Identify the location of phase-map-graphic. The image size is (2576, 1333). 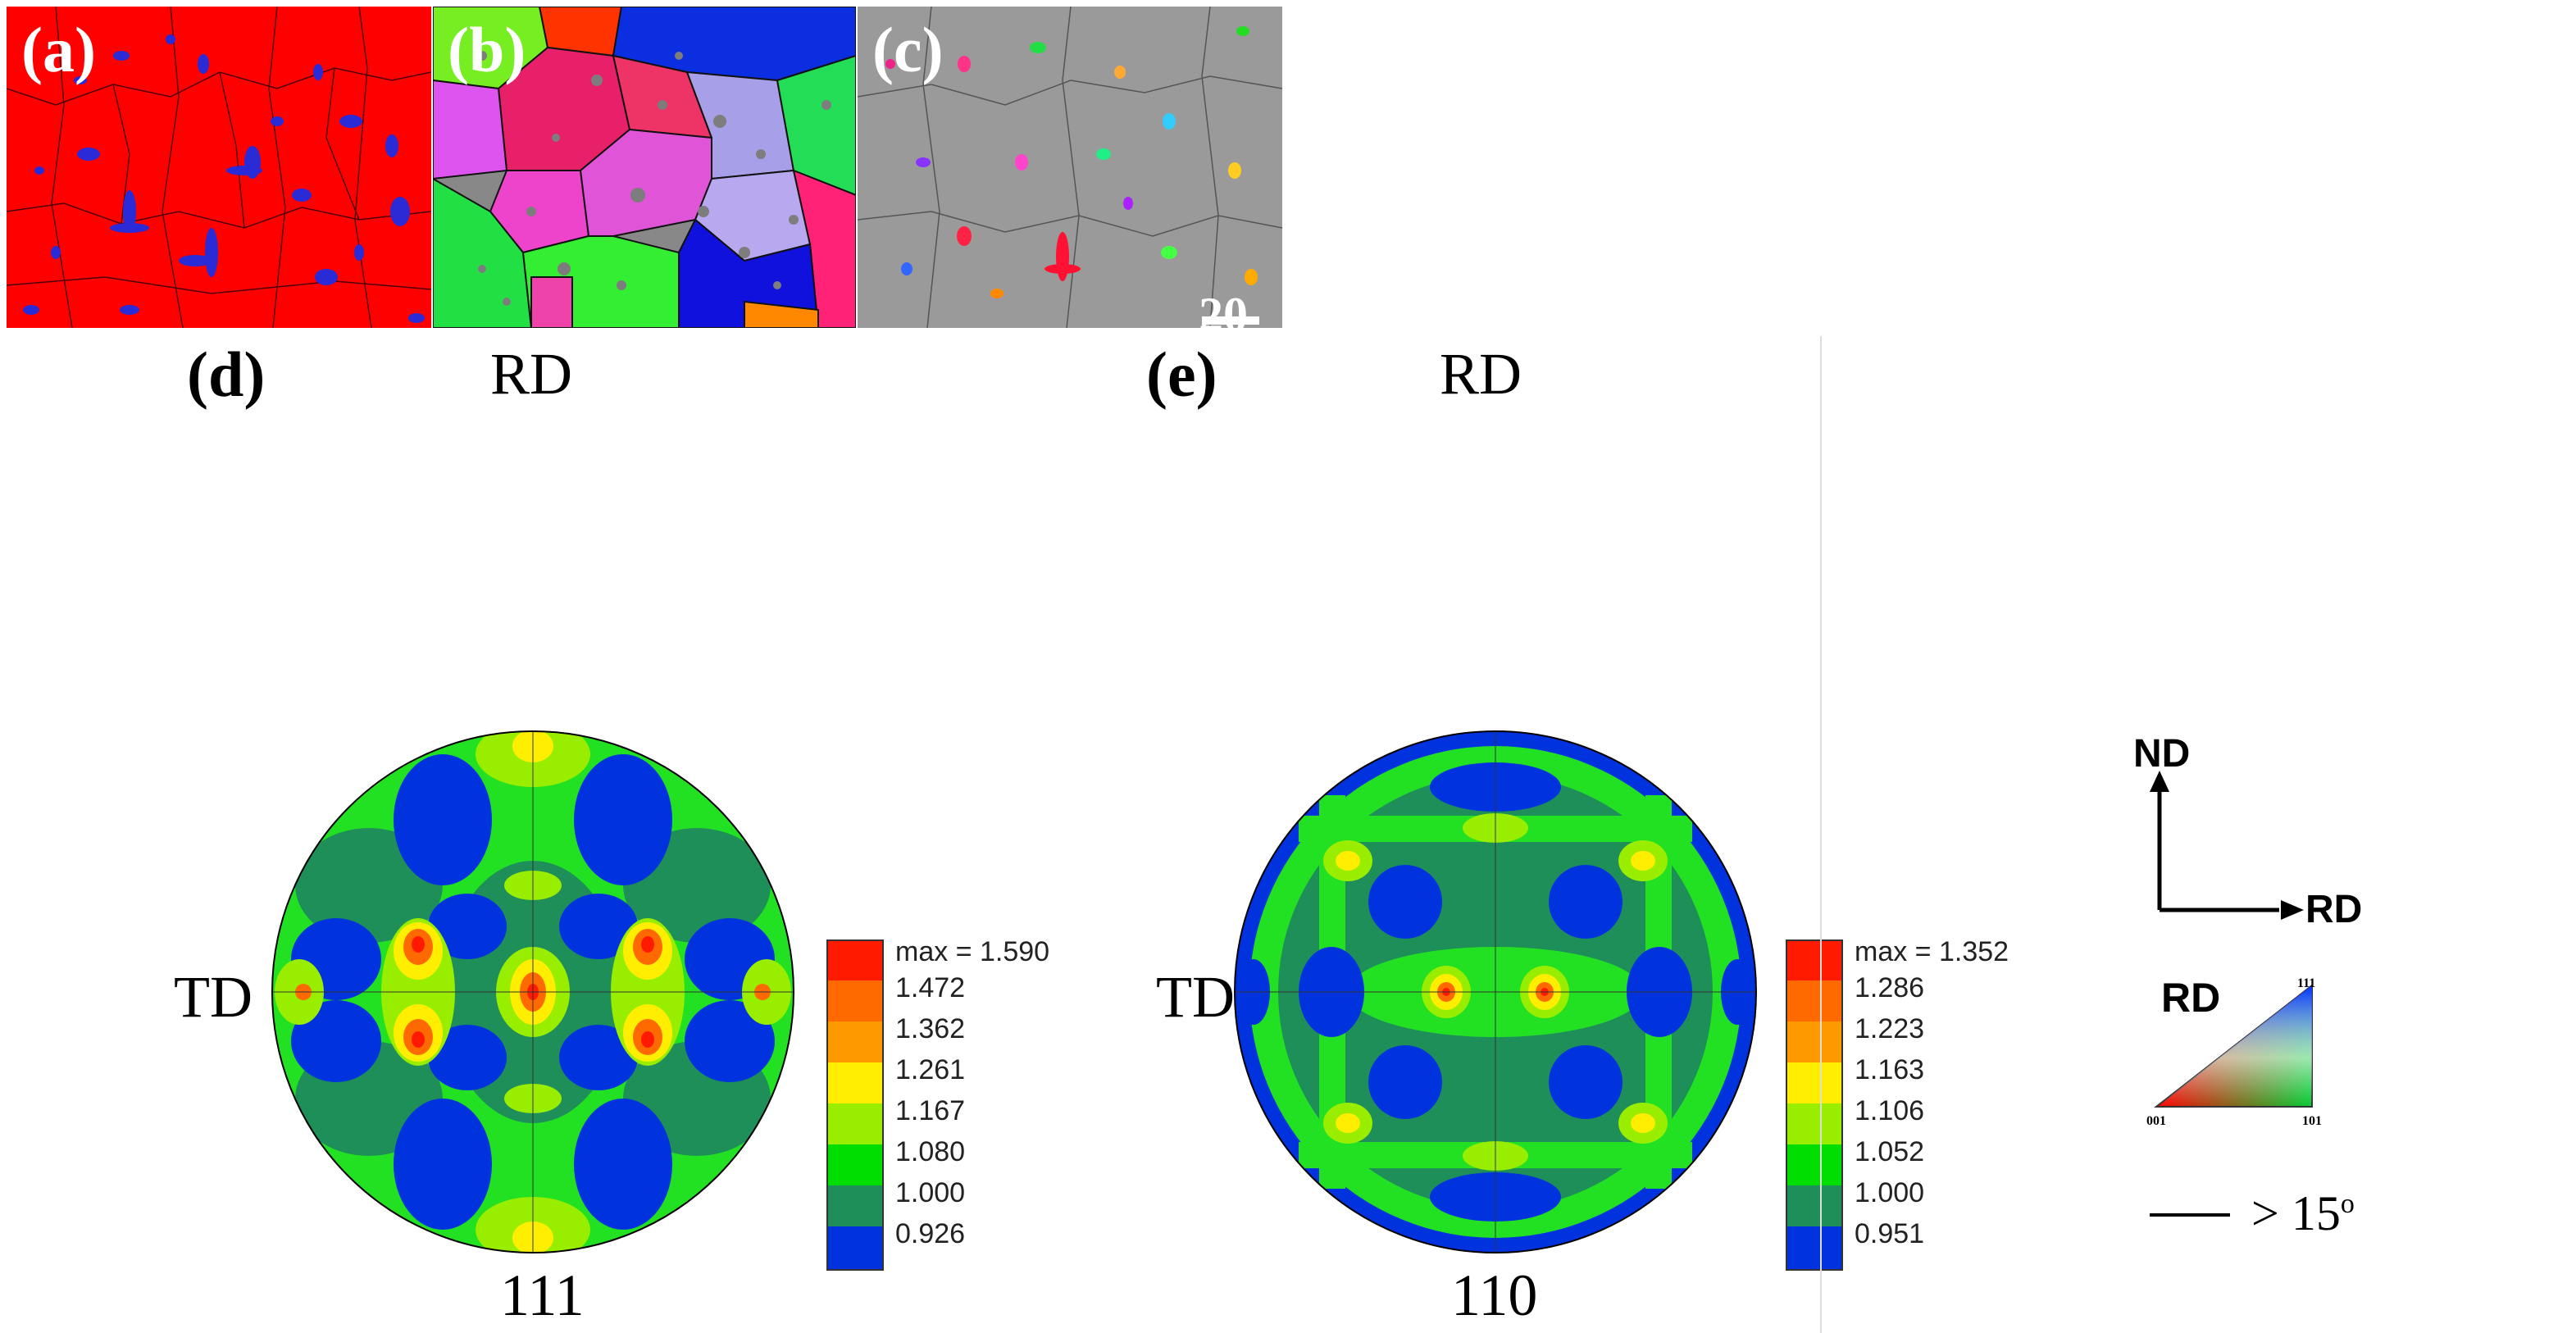
(219, 167).